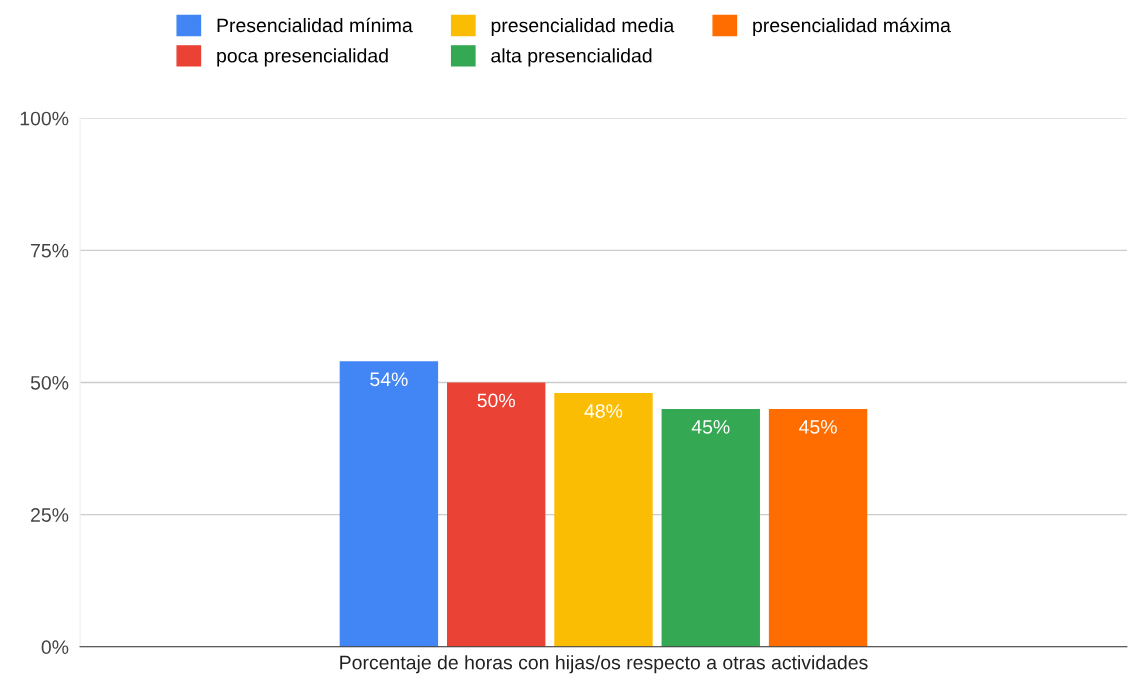 This screenshot has height=683, width=1128. I want to click on y-tick-label: 100%, so click(44, 118).